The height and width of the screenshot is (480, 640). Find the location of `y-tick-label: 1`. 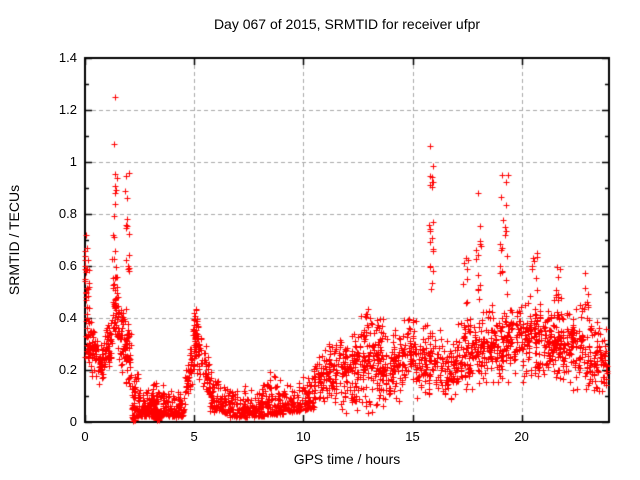

y-tick-label: 1 is located at coordinates (73, 161).